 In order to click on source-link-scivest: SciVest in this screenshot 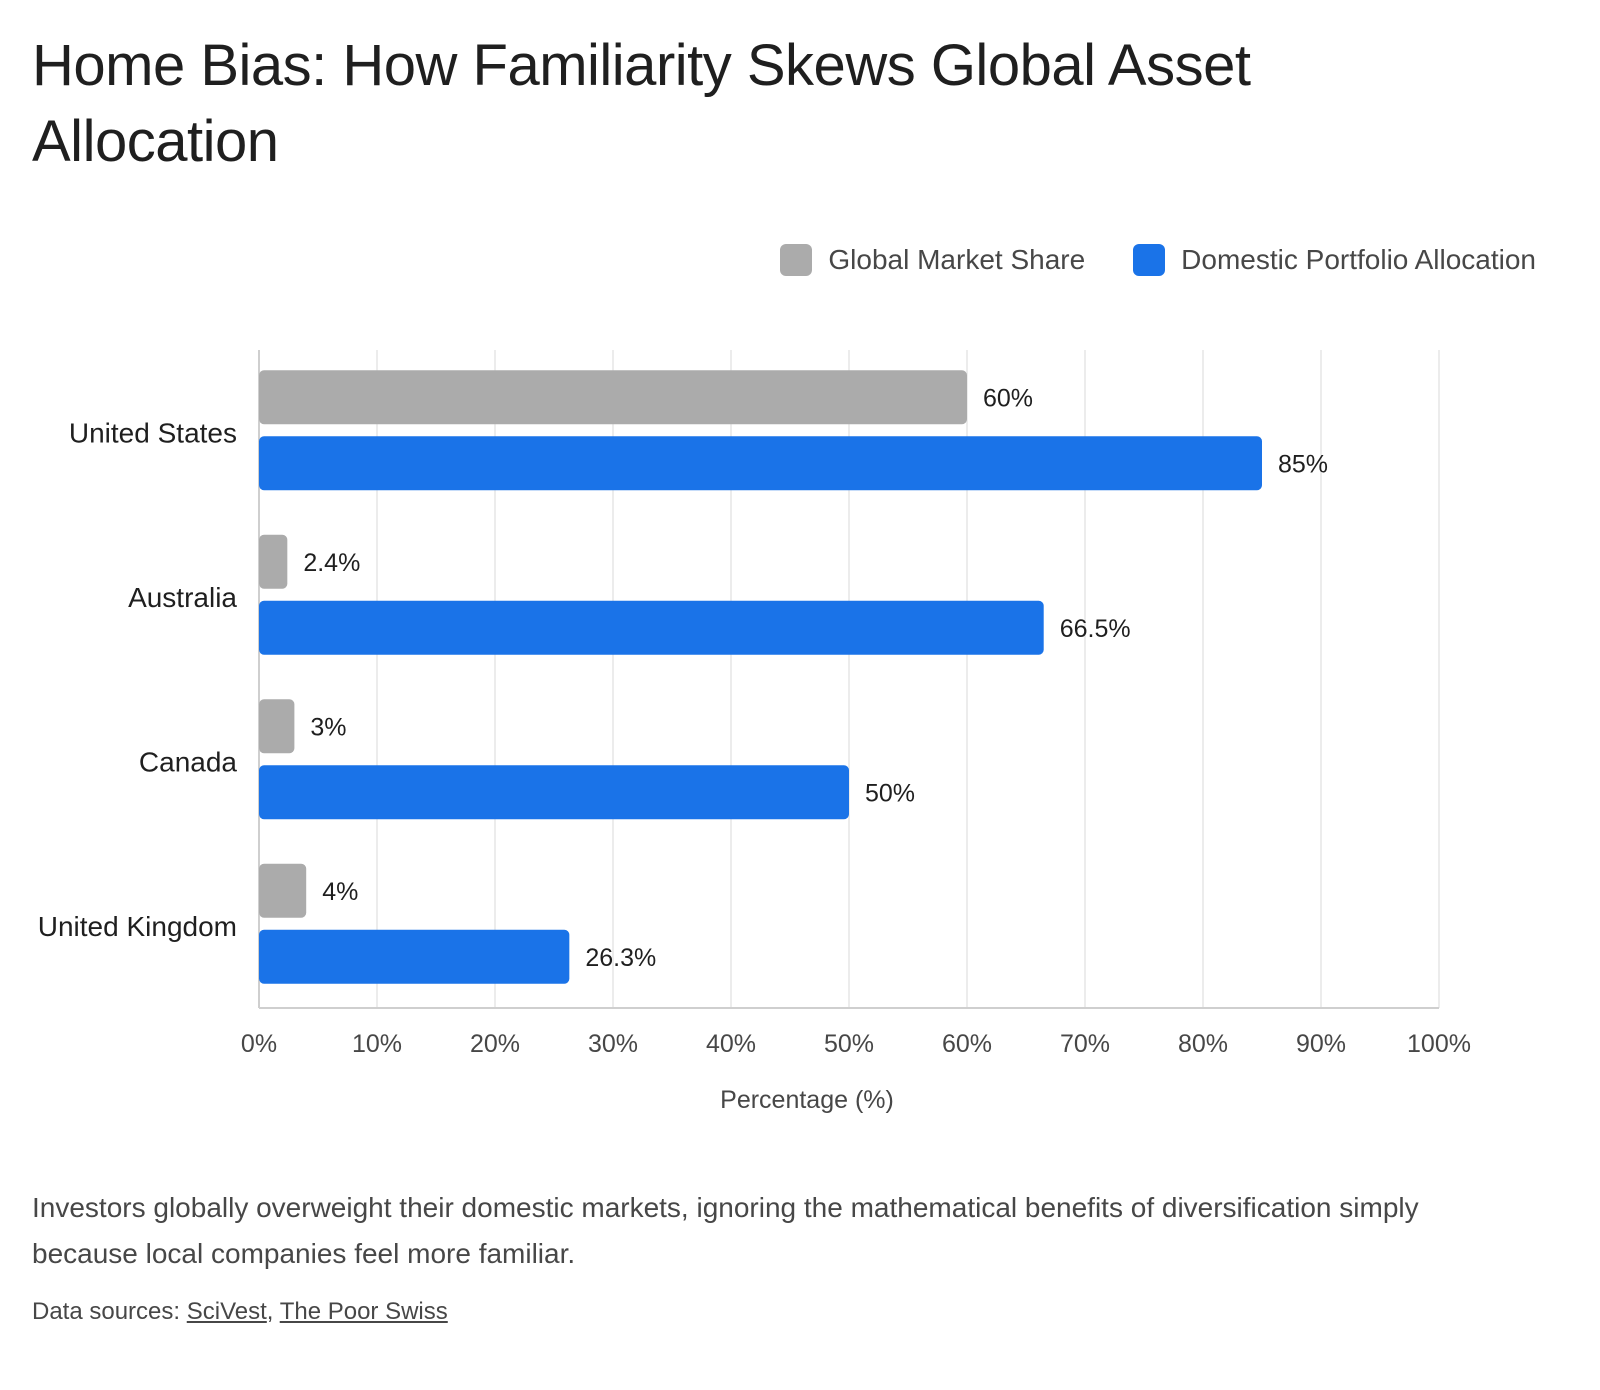, I will do `click(226, 1311)`.